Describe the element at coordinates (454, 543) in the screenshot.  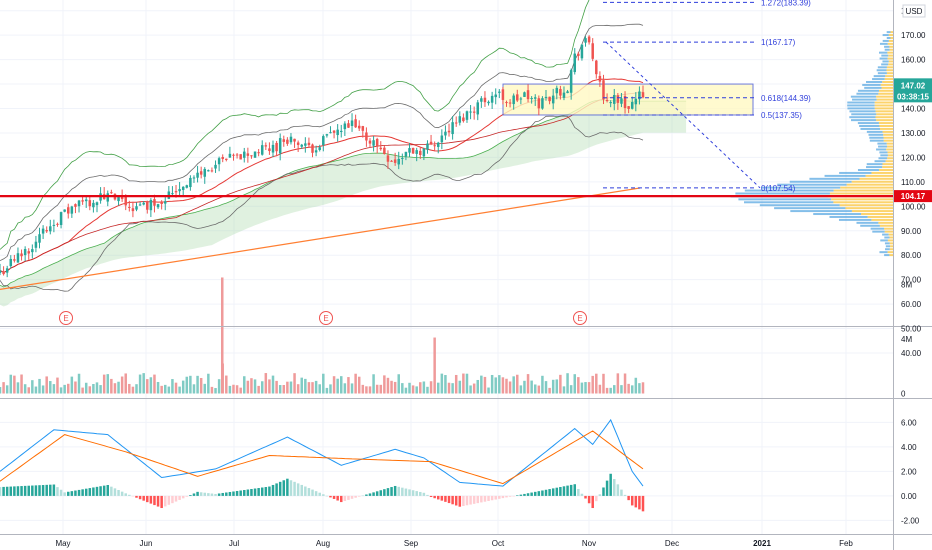
I see `time-axis: May Jun Jul Aug Sep Oct Nov Dec 2021 Feb` at that location.